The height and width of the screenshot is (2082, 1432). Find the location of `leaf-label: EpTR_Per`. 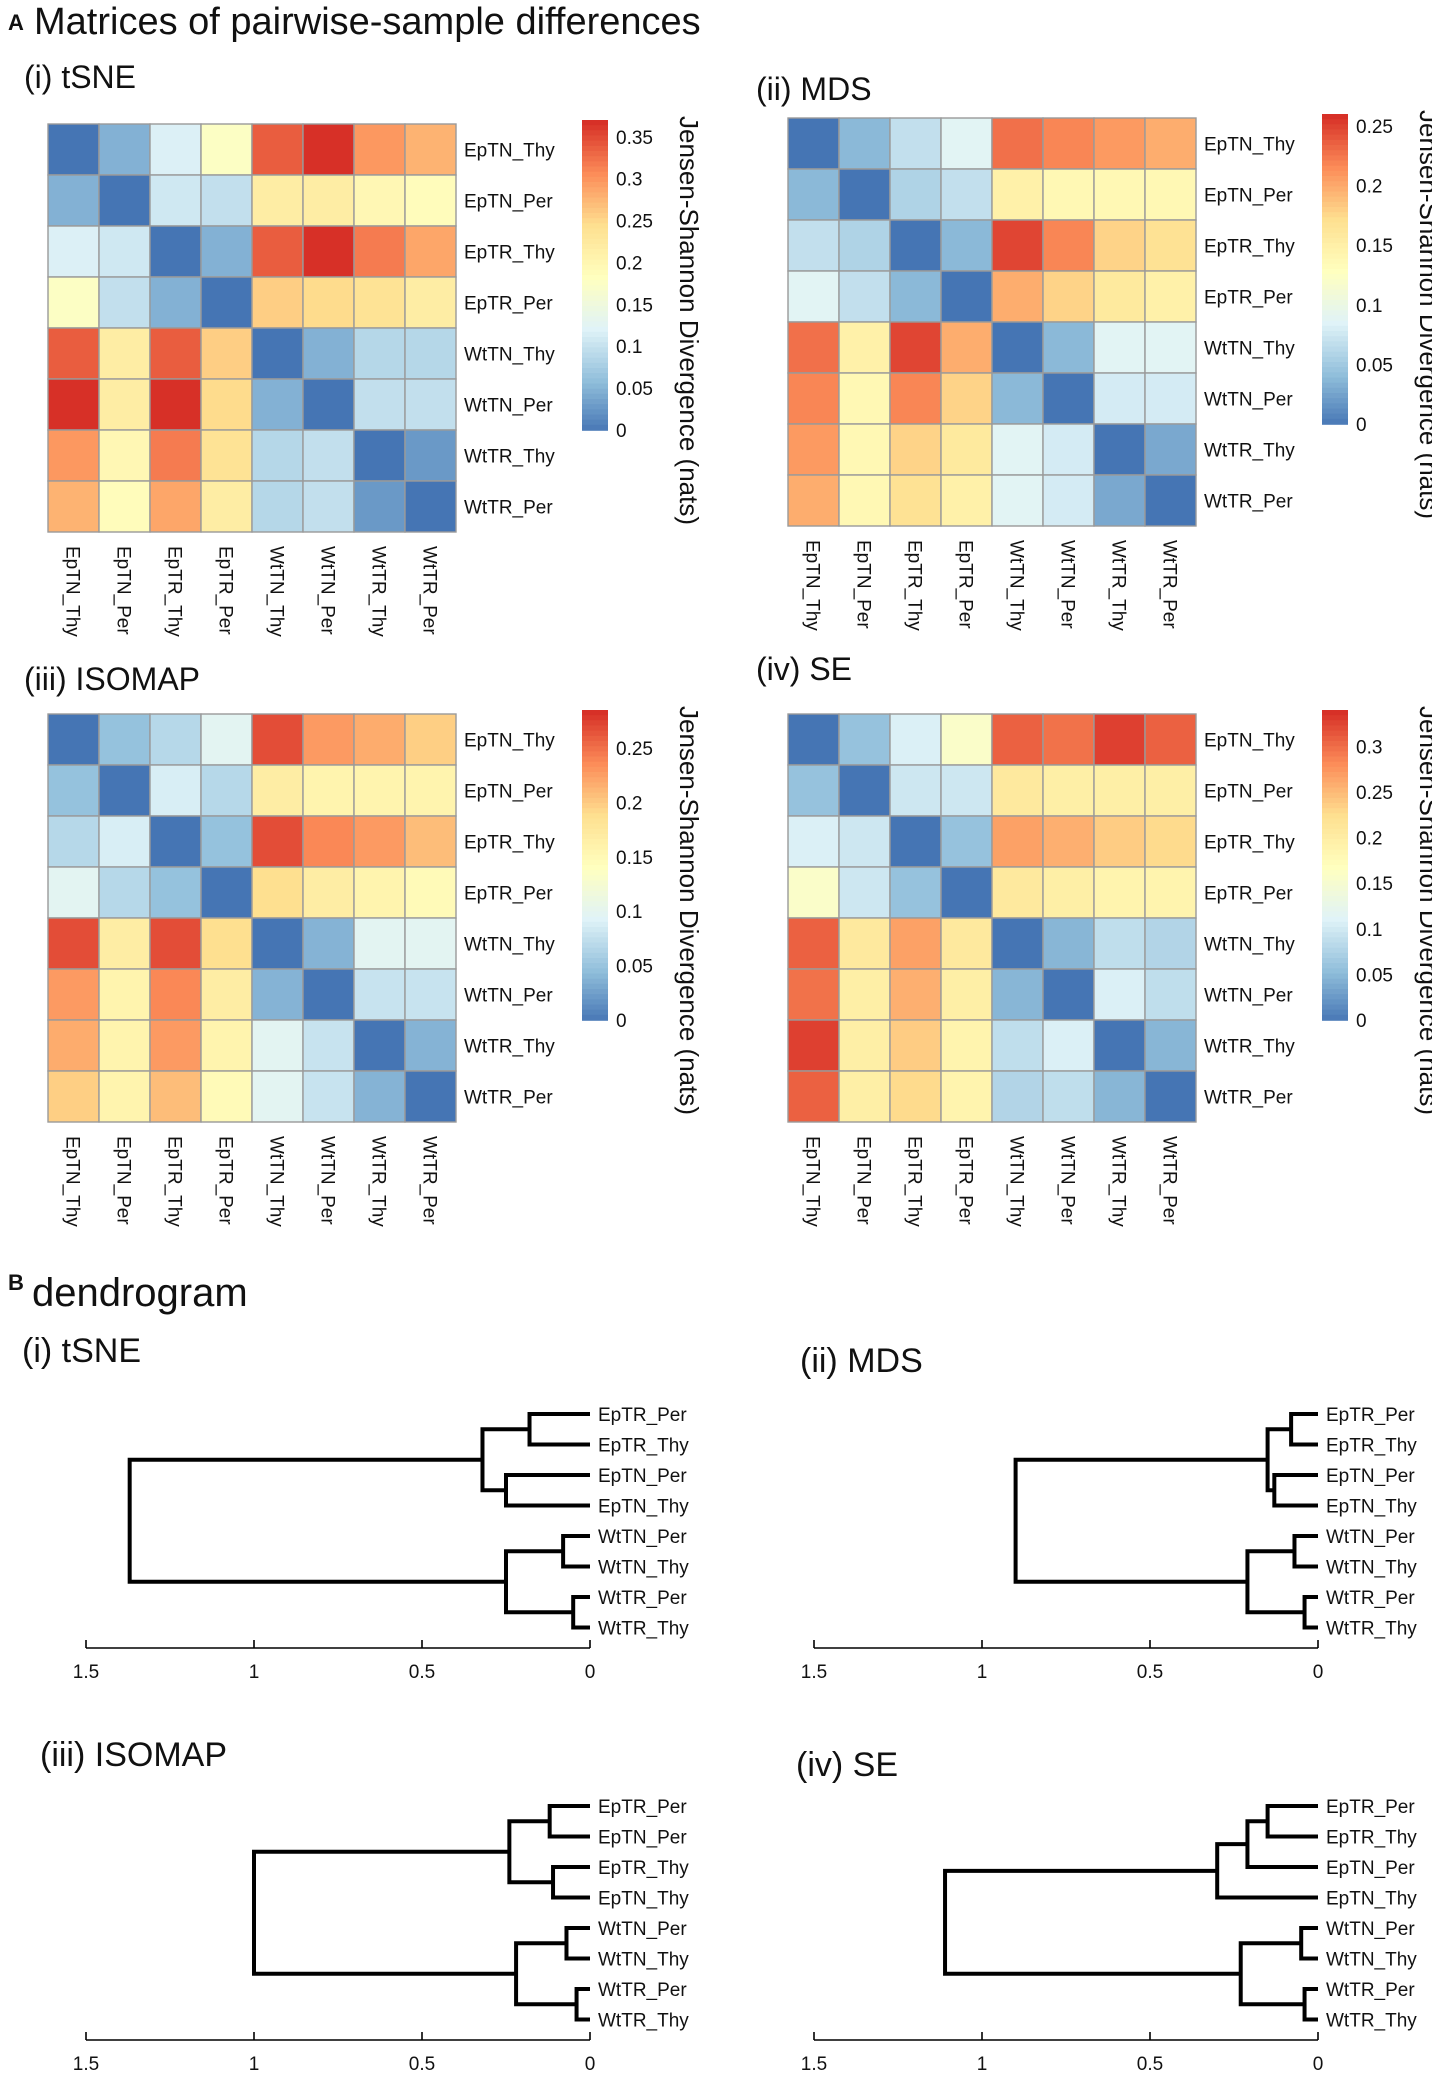

leaf-label: EpTR_Per is located at coordinates (1370, 1807).